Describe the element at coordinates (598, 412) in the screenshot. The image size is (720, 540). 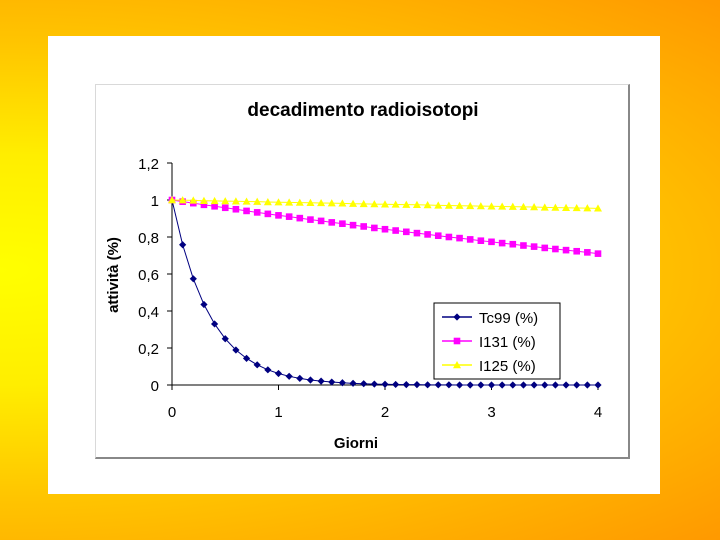
I see `x-tick-label: 4` at that location.